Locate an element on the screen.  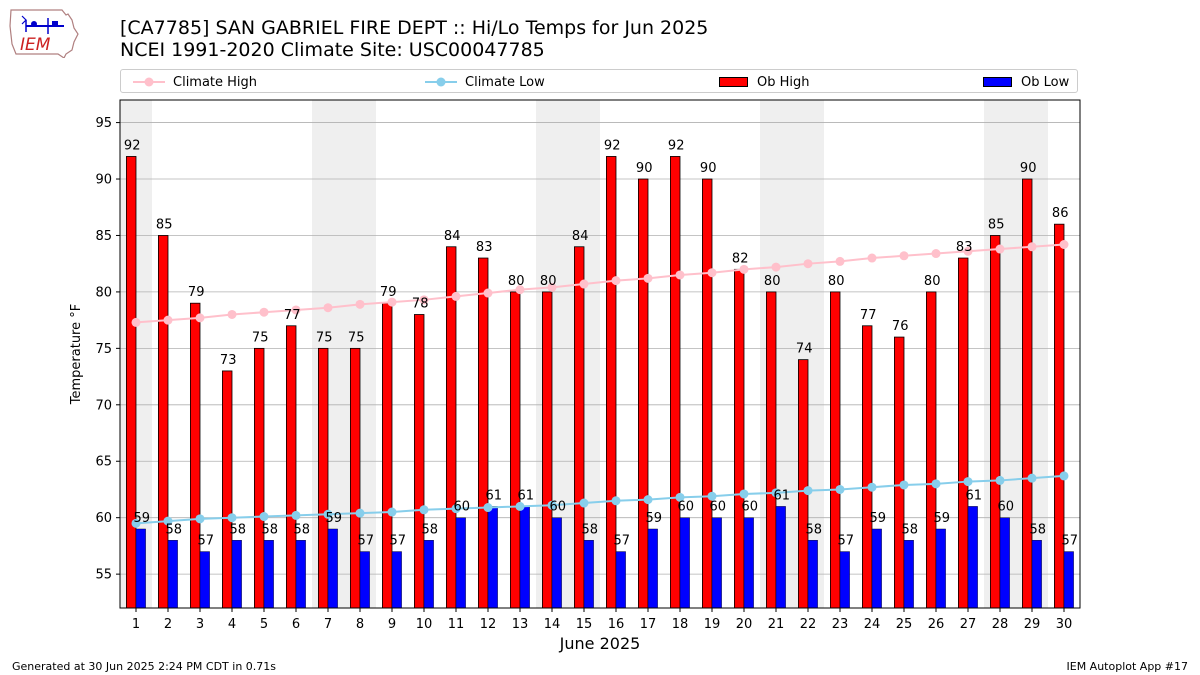
ob-low-label-day-22: 58 is located at coordinates (814, 529).